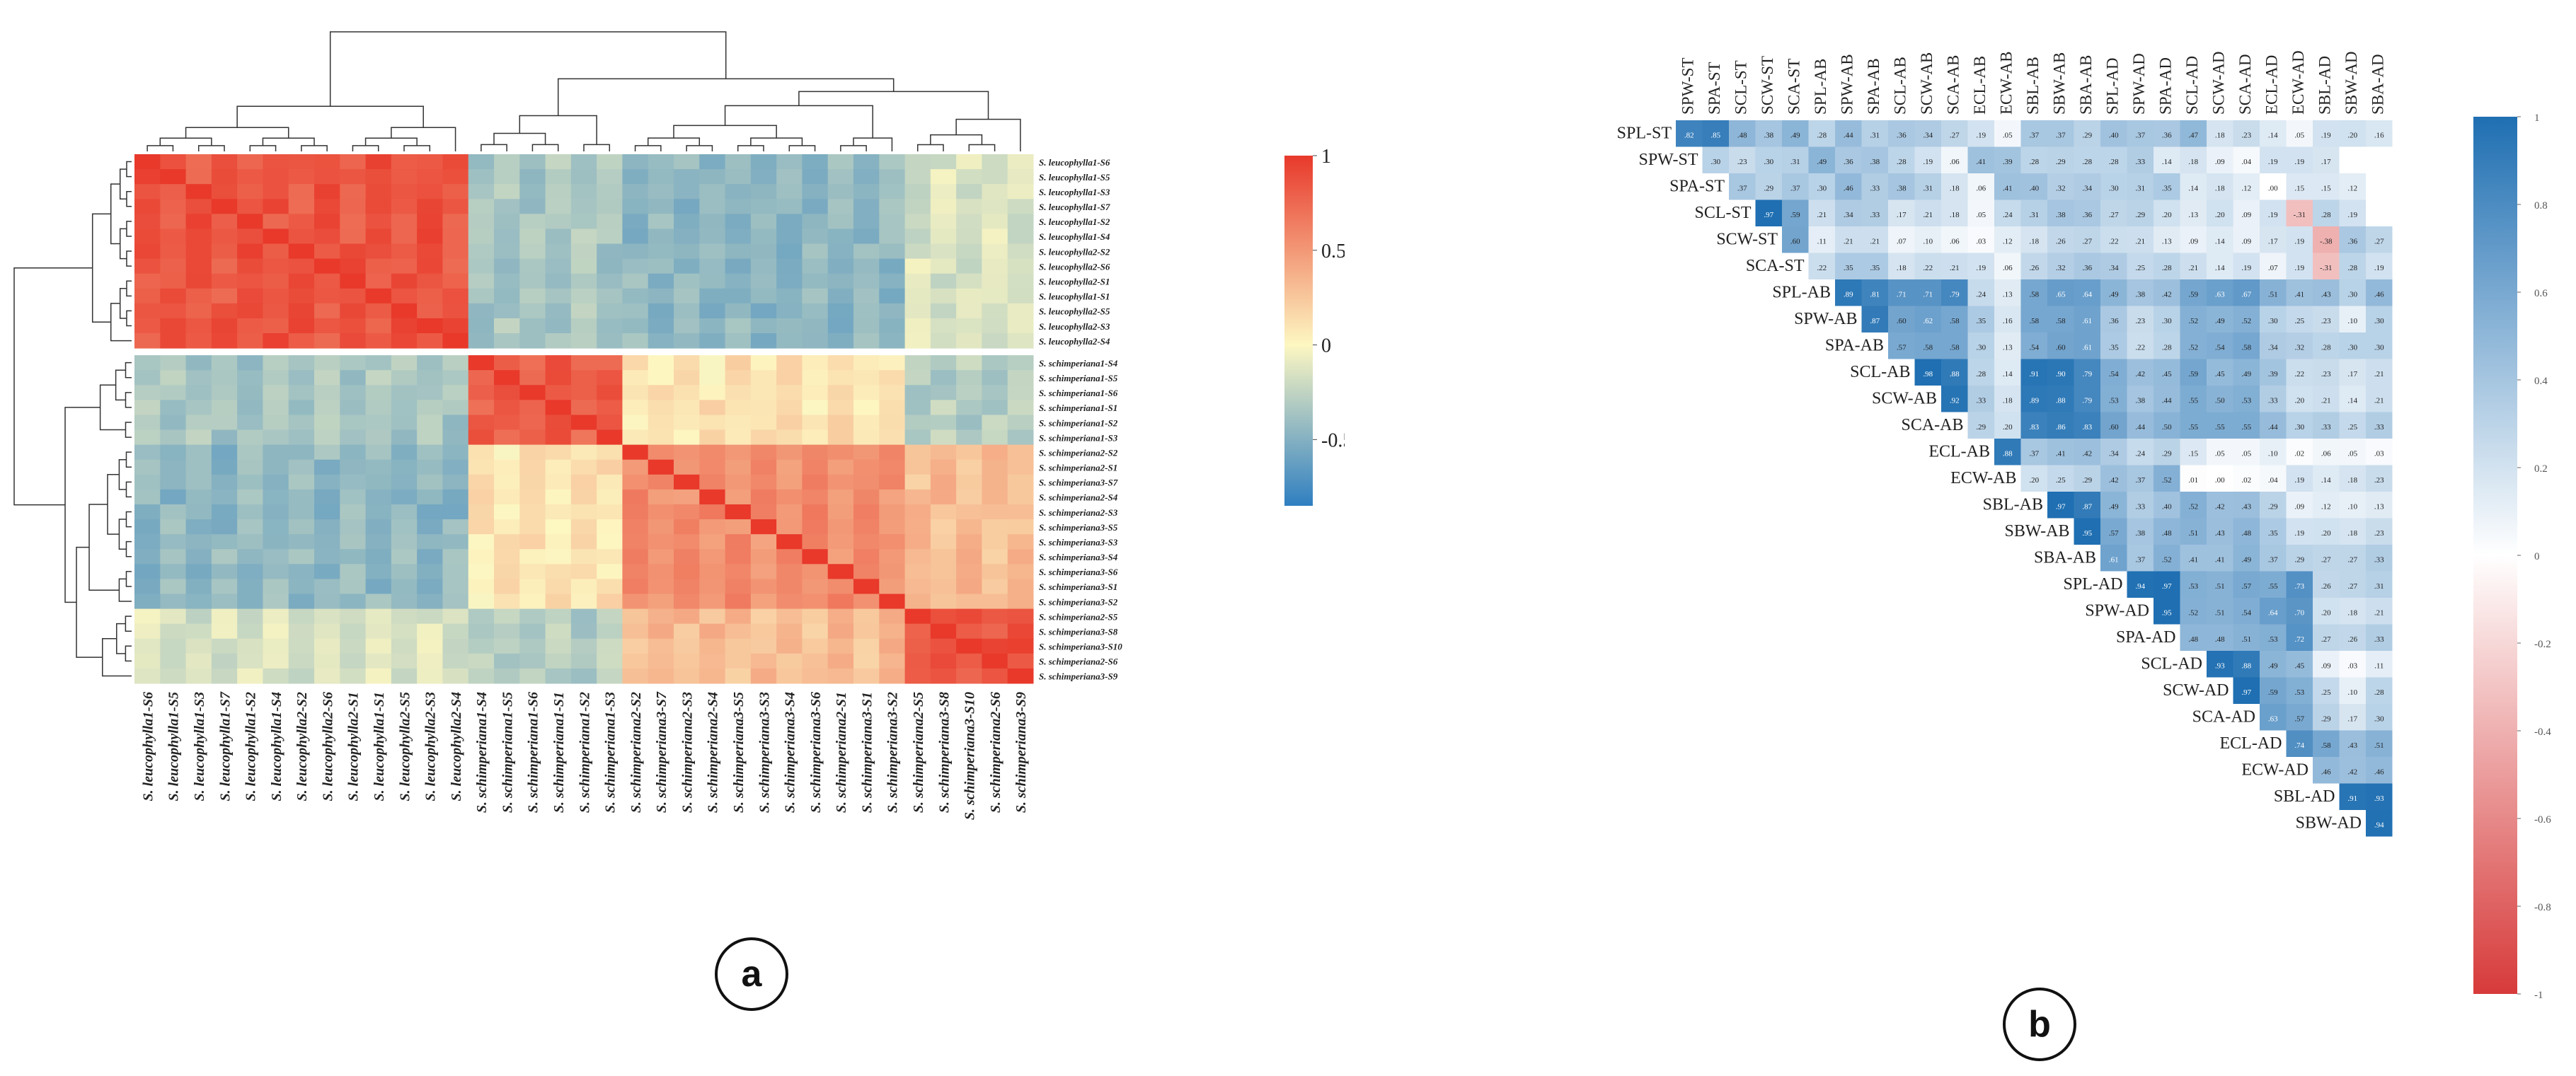 The width and height of the screenshot is (2576, 1076). I want to click on matrix-cell-value: .33, so click(2379, 640).